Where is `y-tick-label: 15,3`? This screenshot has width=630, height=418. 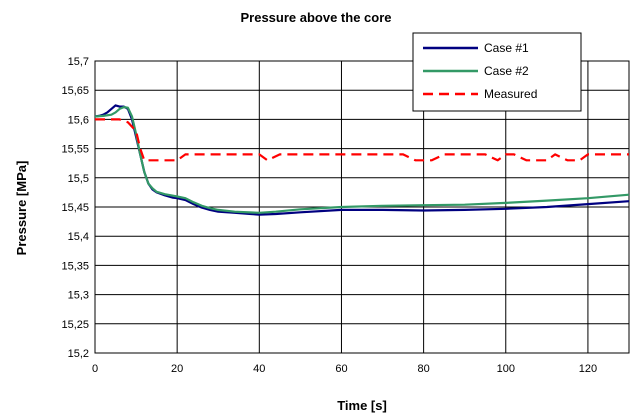
y-tick-label: 15,3 is located at coordinates (78, 296).